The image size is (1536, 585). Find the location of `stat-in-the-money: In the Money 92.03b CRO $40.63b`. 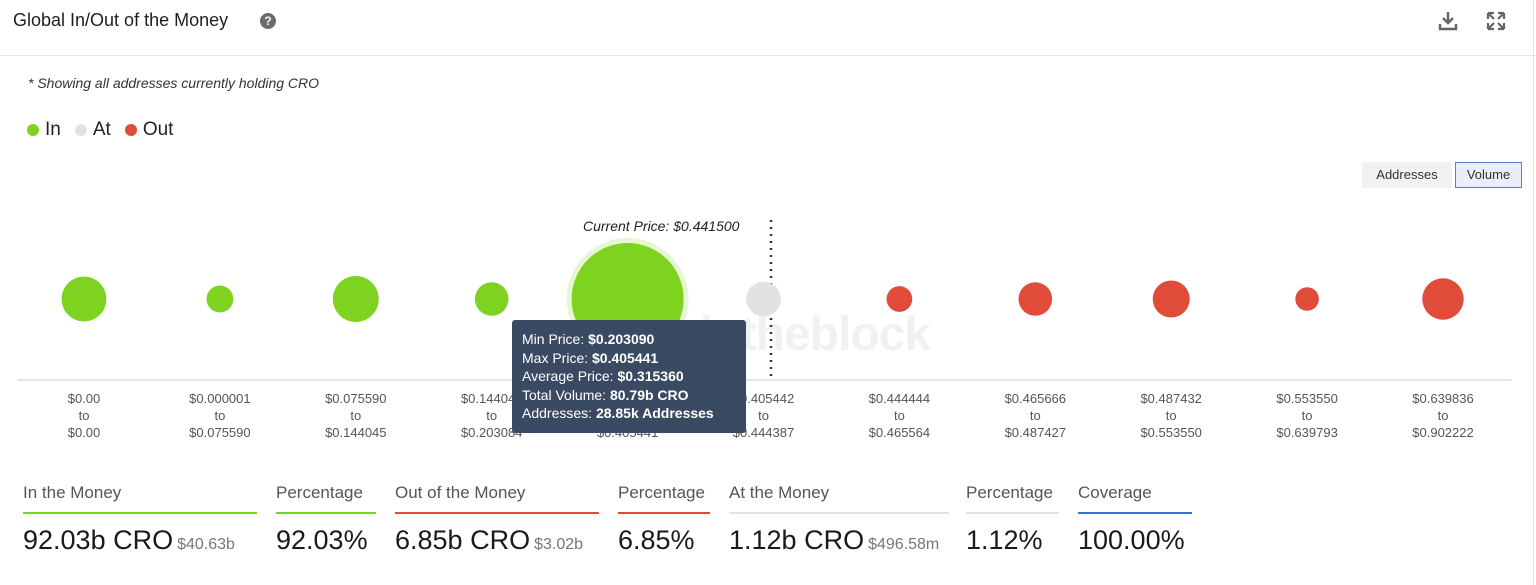

stat-in-the-money: In the Money 92.03b CRO $40.63b is located at coordinates (140, 519).